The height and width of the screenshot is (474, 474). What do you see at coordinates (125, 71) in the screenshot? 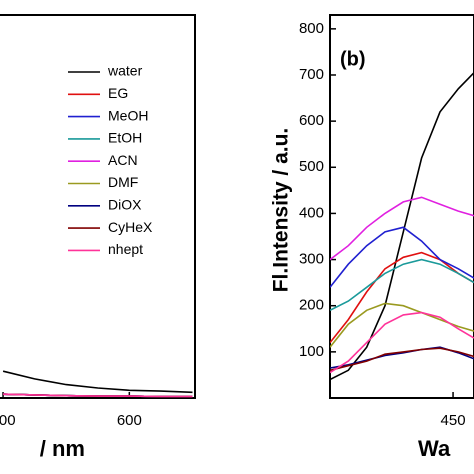
I see `legend-label: water` at bounding box center [125, 71].